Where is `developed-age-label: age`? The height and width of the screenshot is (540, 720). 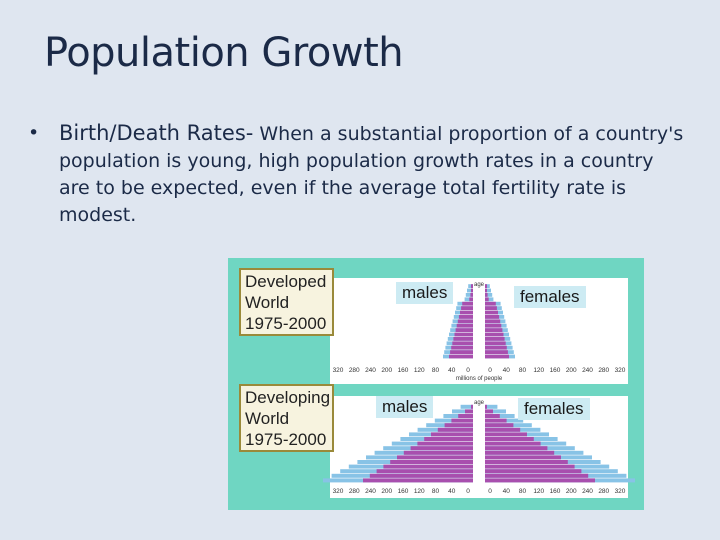 developed-age-label: age is located at coordinates (479, 285).